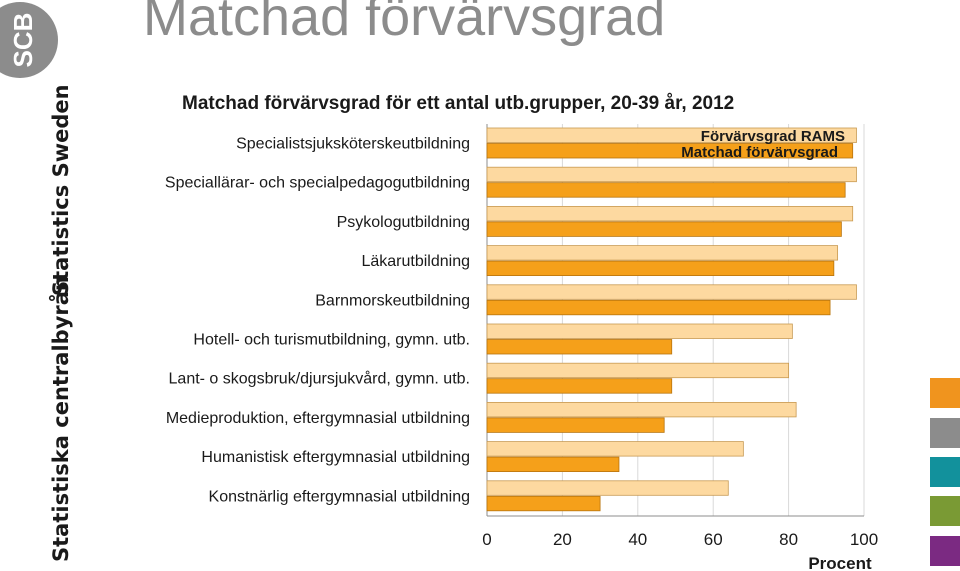 This screenshot has height=571, width=960. Describe the element at coordinates (562, 539) in the screenshot. I see `x-tick-label: 20` at that location.